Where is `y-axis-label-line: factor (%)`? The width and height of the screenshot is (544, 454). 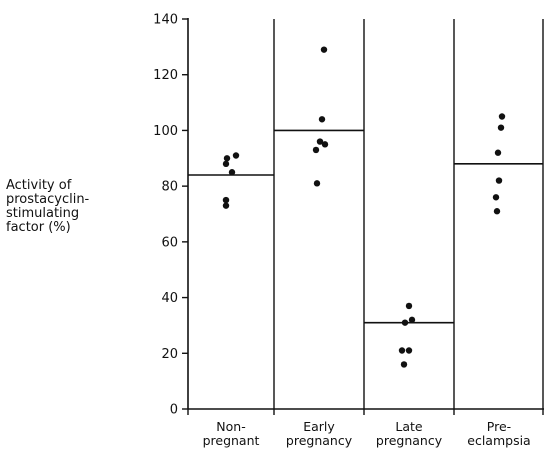 y-axis-label-line: factor (%) is located at coordinates (38, 227).